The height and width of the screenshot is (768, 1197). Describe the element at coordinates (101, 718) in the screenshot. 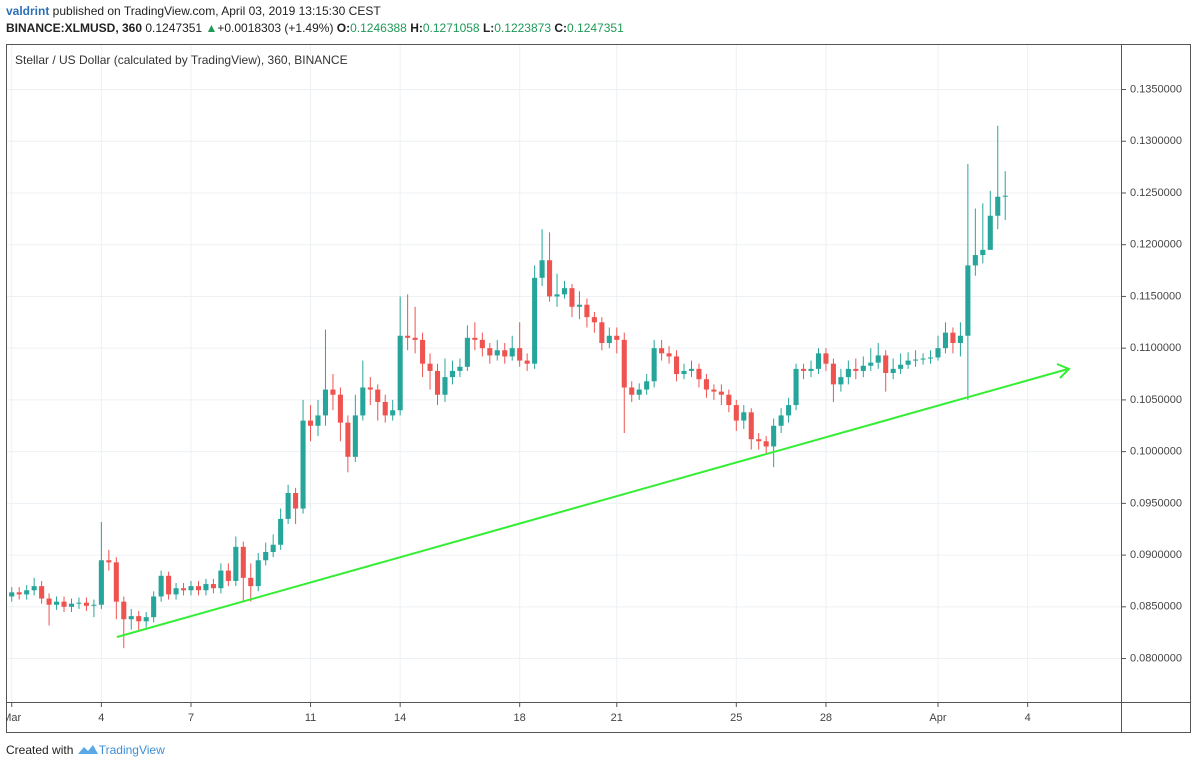

I see `x-tick-label: 4` at that location.